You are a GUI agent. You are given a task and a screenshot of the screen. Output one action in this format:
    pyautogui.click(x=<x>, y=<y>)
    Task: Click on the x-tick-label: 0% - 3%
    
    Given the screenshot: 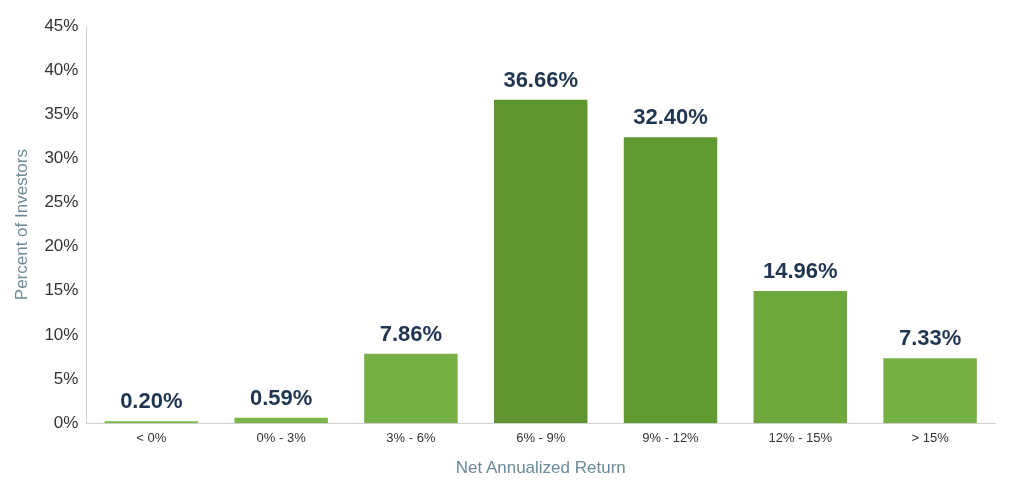 What is the action you would take?
    pyautogui.click(x=281, y=438)
    